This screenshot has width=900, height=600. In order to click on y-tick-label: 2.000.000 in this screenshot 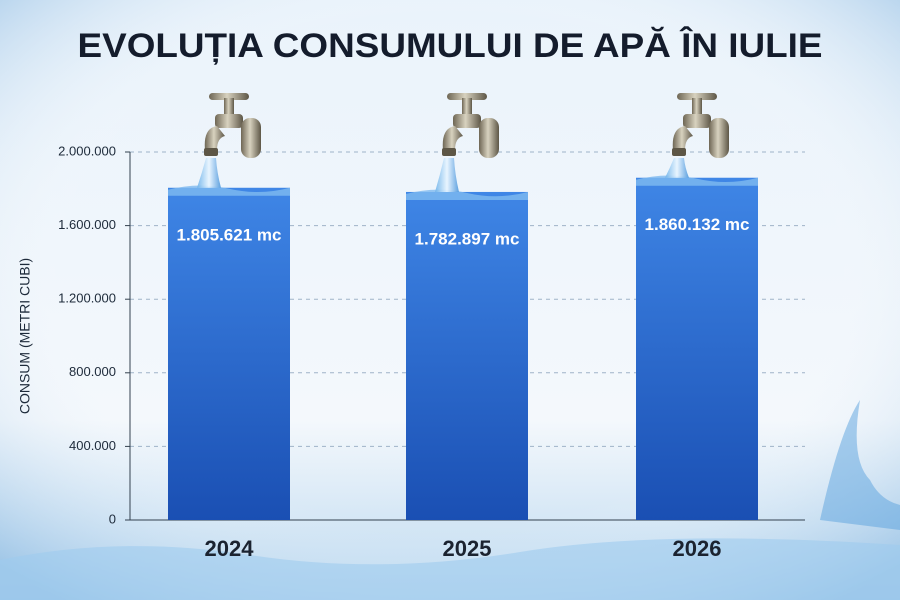, I will do `click(87, 150)`.